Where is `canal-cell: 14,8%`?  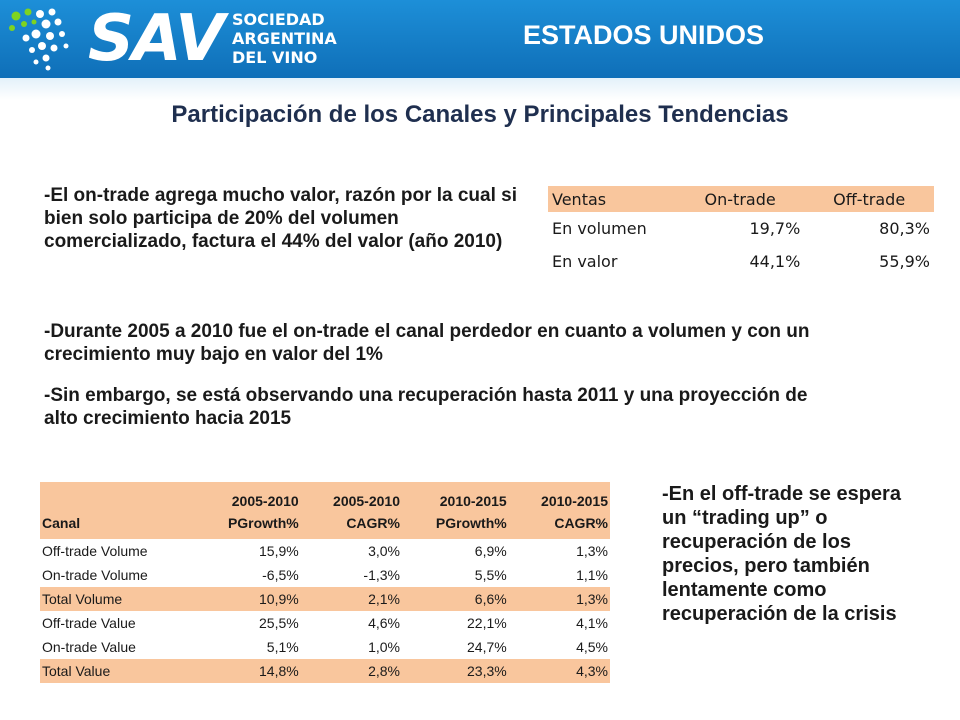
canal-cell: 14,8% is located at coordinates (247, 671).